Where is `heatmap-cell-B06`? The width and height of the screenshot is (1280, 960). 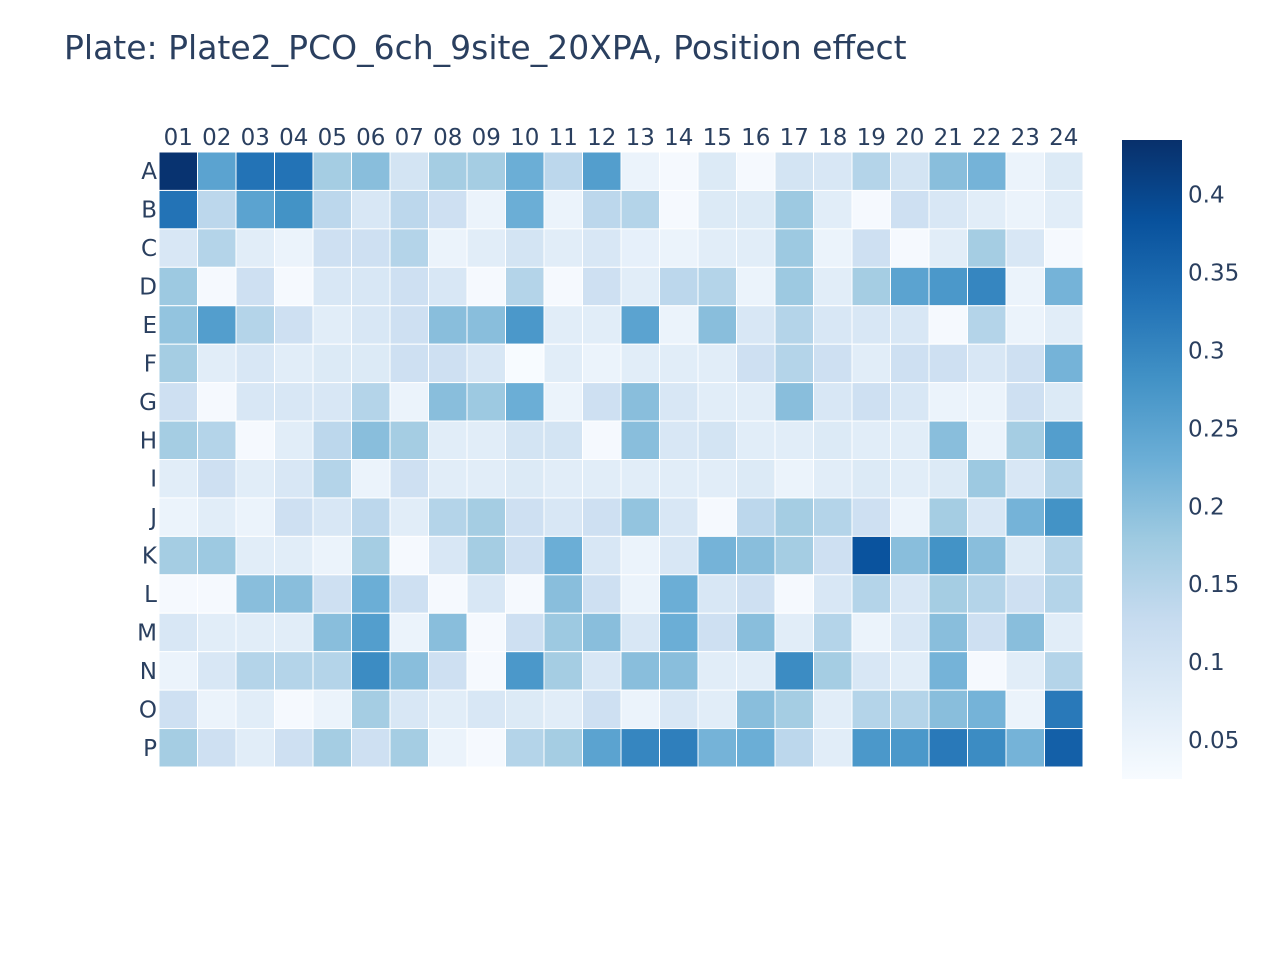
heatmap-cell-B06 is located at coordinates (371, 209).